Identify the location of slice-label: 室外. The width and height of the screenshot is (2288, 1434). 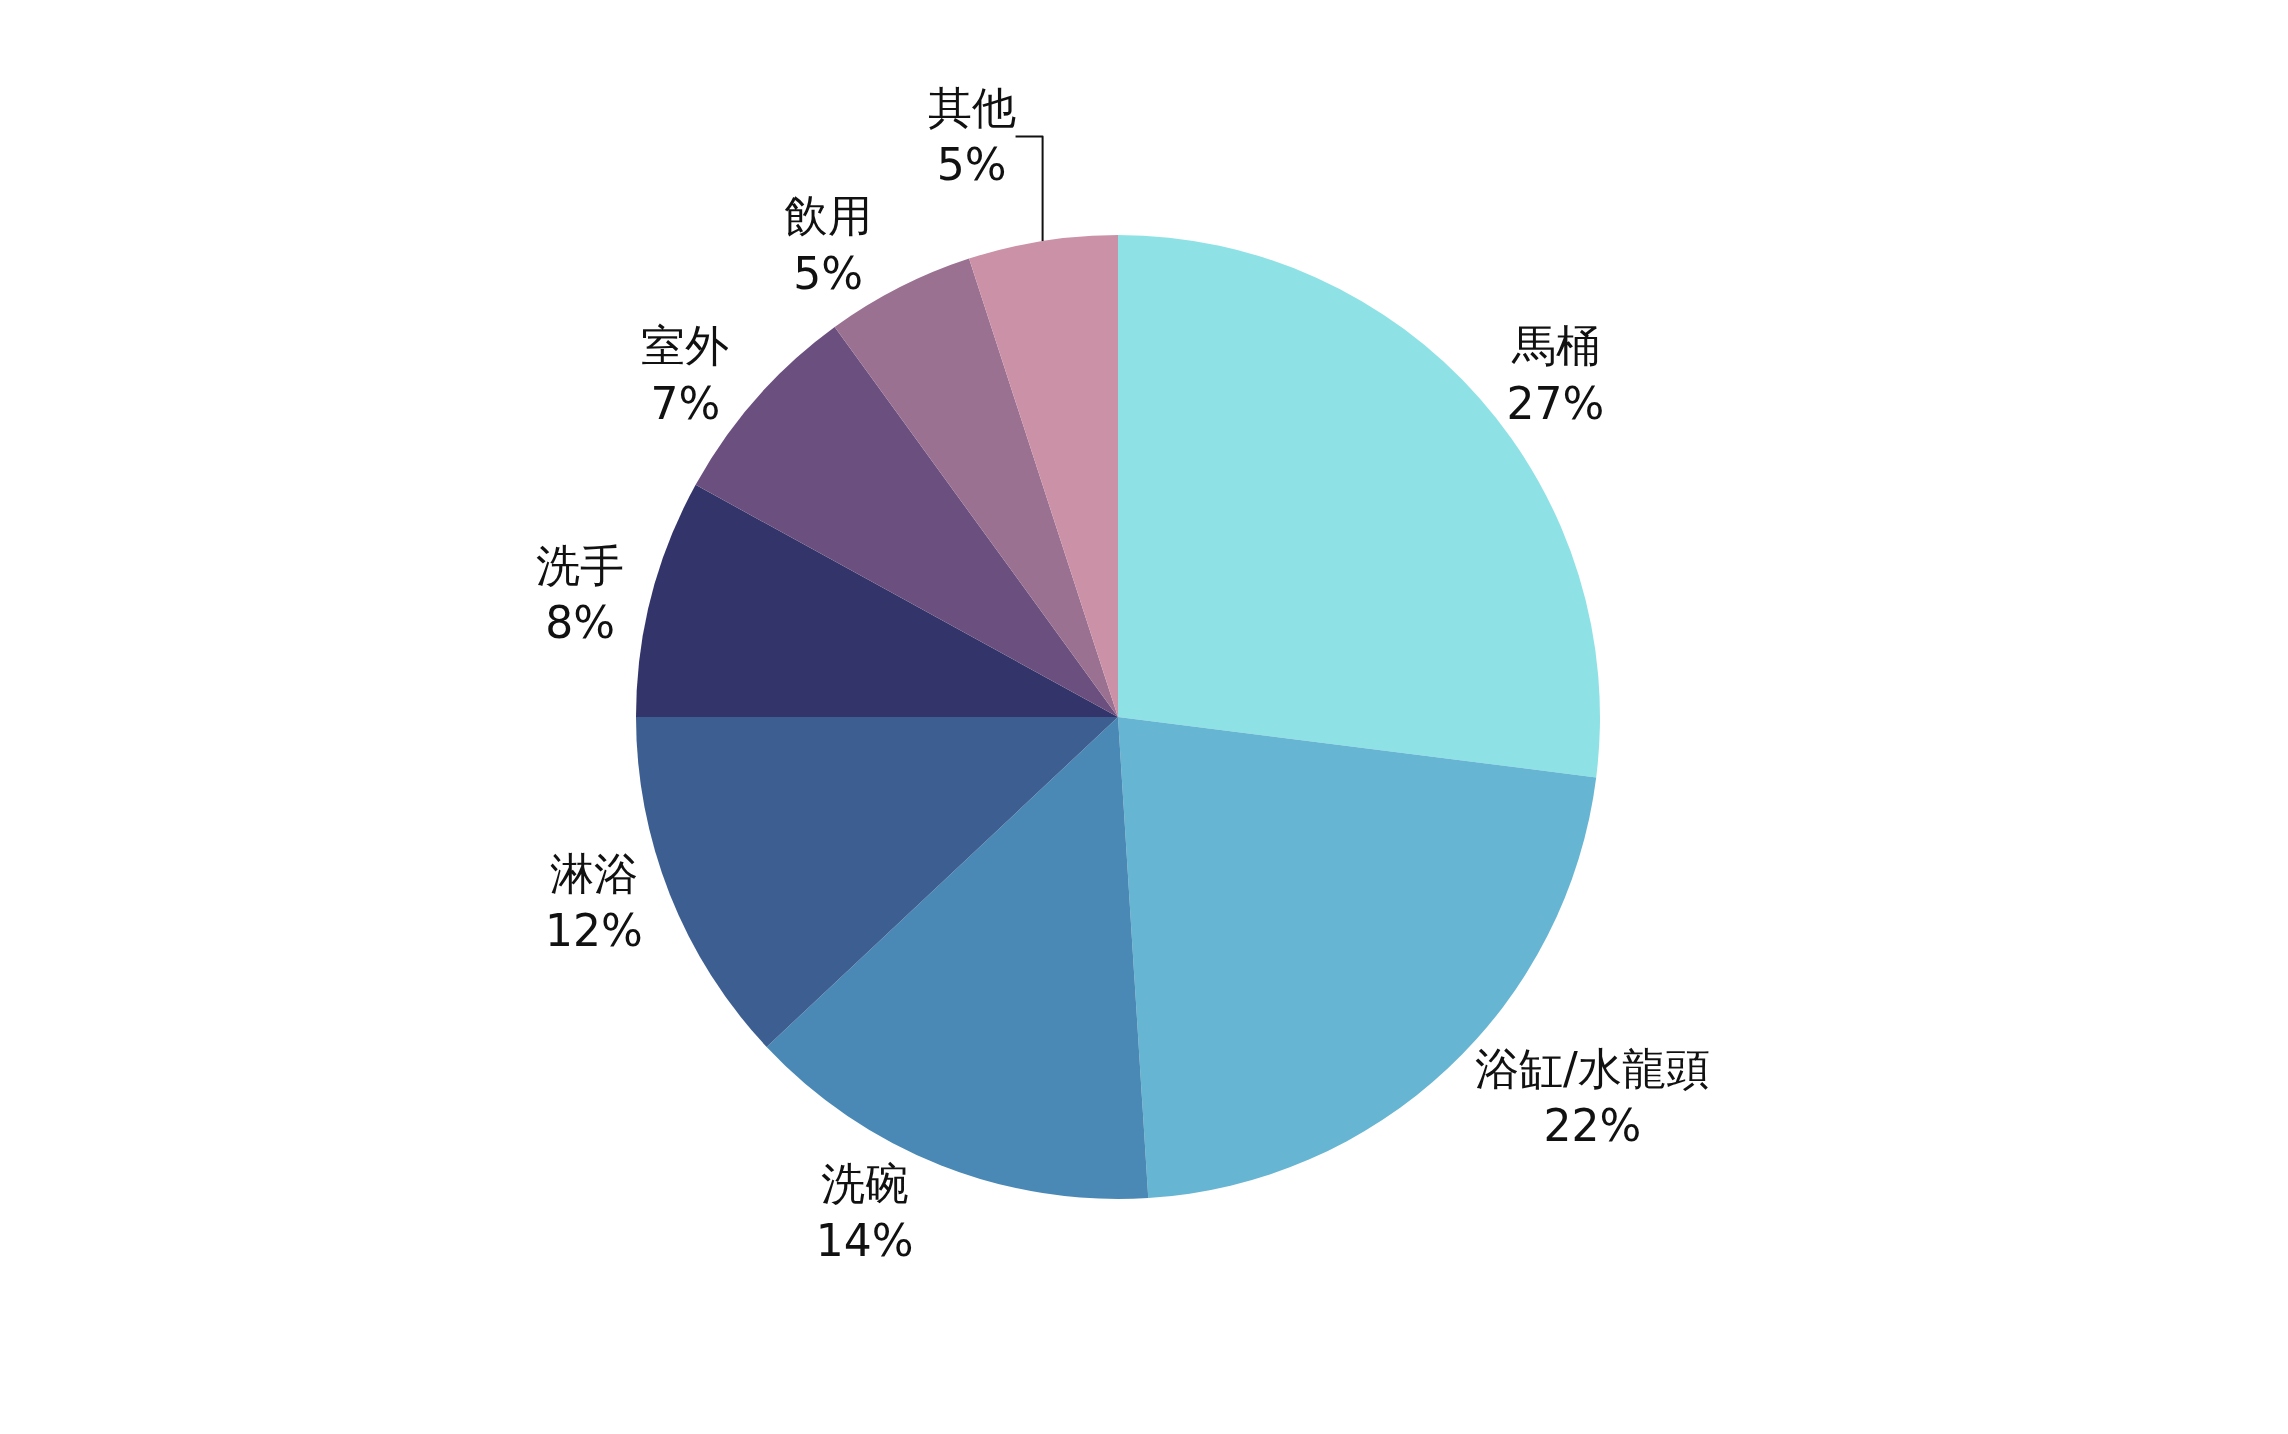
(685, 346).